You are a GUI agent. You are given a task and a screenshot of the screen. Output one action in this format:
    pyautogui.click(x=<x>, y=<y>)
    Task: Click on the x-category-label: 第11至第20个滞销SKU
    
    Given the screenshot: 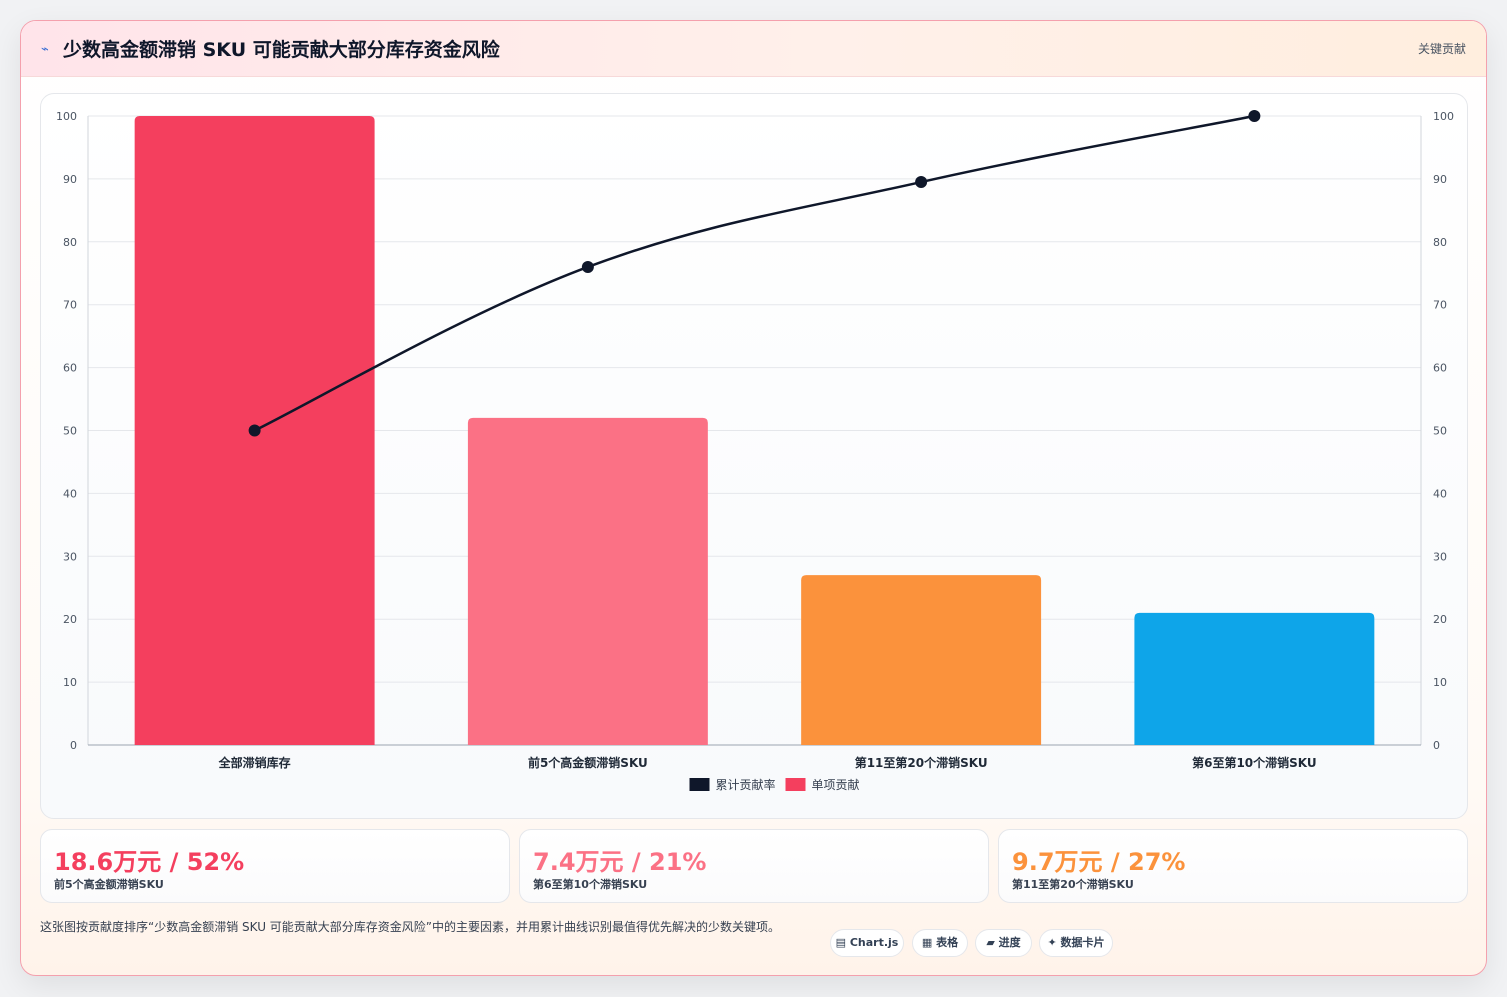 What is the action you would take?
    pyautogui.click(x=921, y=762)
    